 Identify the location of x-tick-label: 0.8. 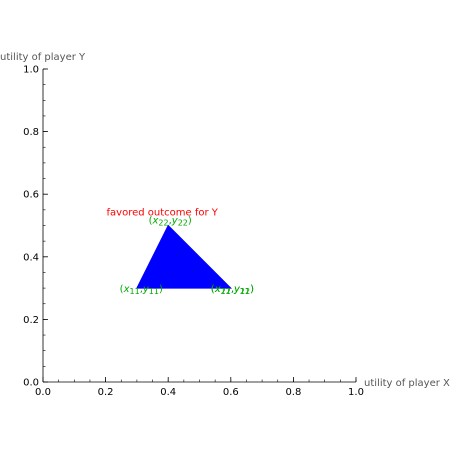
(293, 392).